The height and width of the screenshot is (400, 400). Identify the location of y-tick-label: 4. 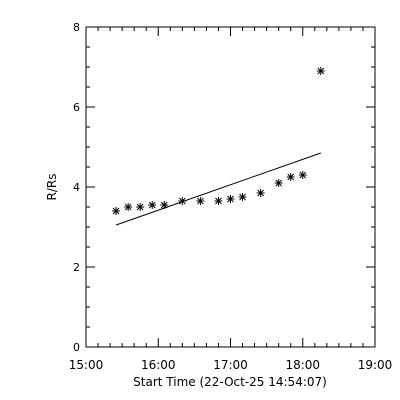
(76, 187).